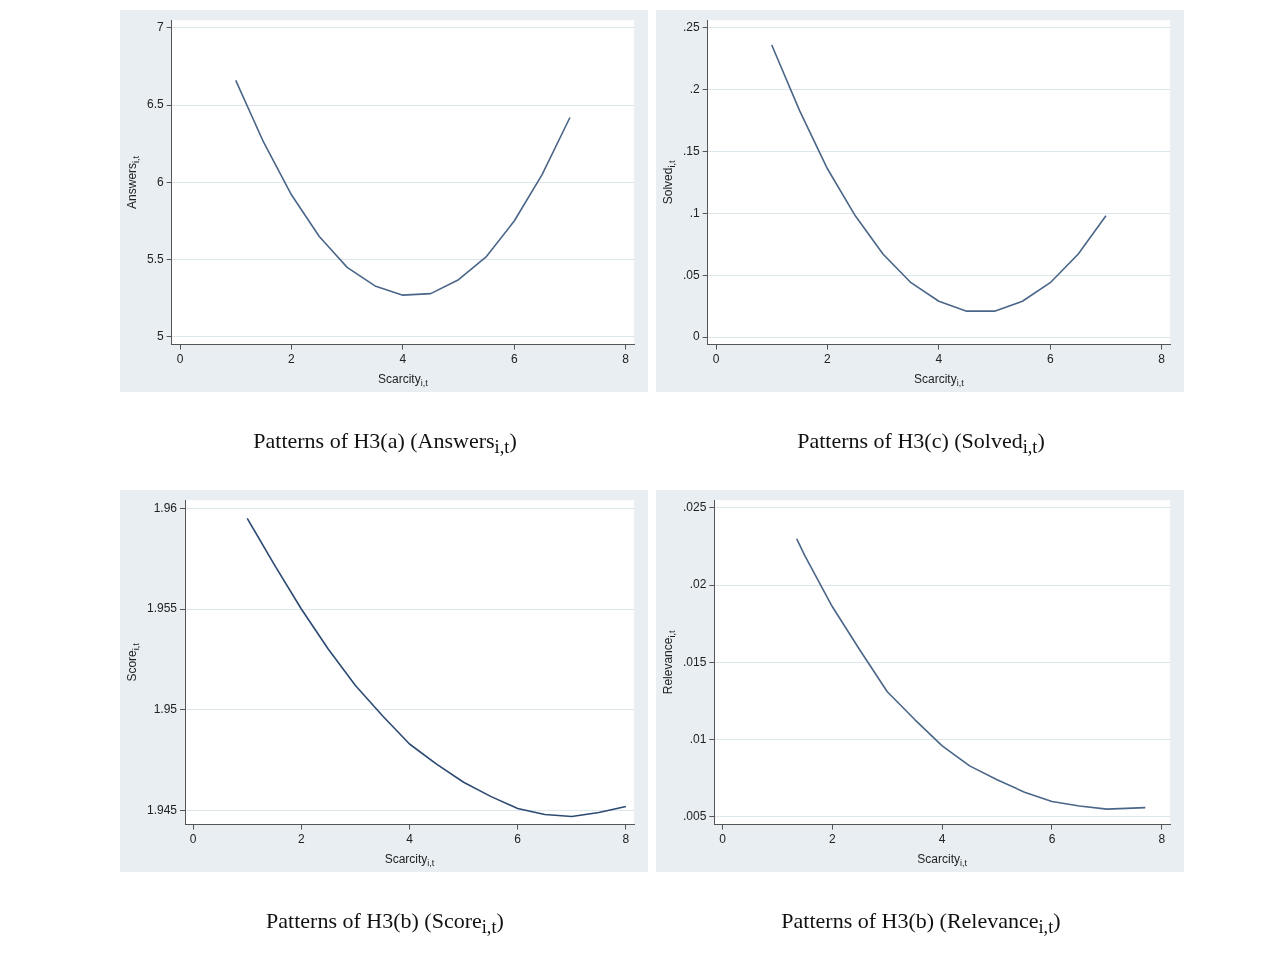  What do you see at coordinates (921, 923) in the screenshot?
I see `text: Patterns of H3(b) (Relevance$_{i,t}$)` at bounding box center [921, 923].